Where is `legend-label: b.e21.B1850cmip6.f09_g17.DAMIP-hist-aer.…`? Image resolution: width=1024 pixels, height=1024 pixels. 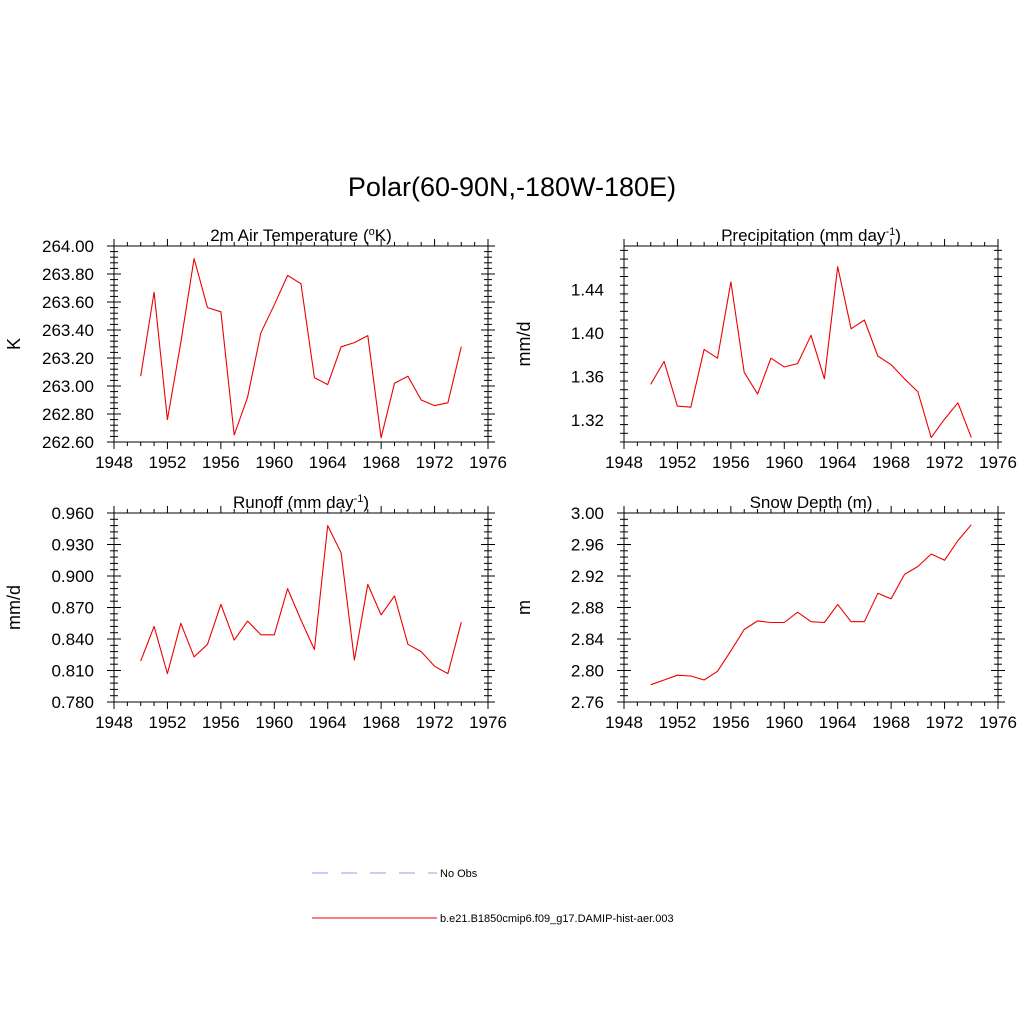
legend-label: b.e21.B1850cmip6.f09_g17.DAMIP-hist-aer.… is located at coordinates (557, 919).